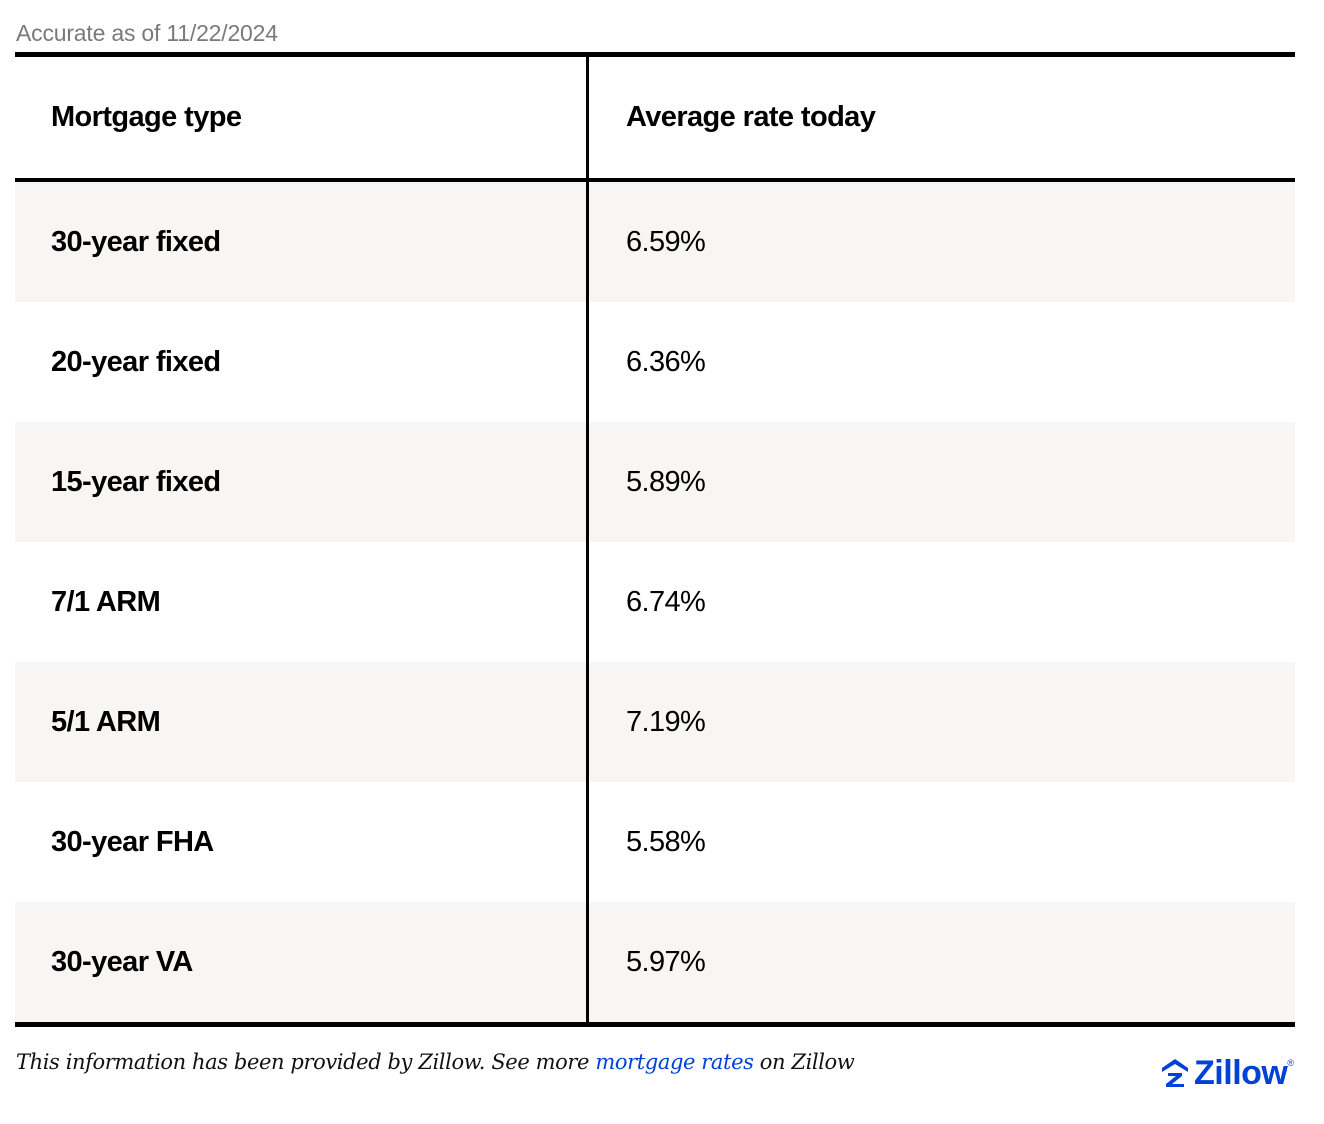 This screenshot has width=1324, height=1124. Describe the element at coordinates (666, 241) in the screenshot. I see `rate-cell: 6.59%` at that location.